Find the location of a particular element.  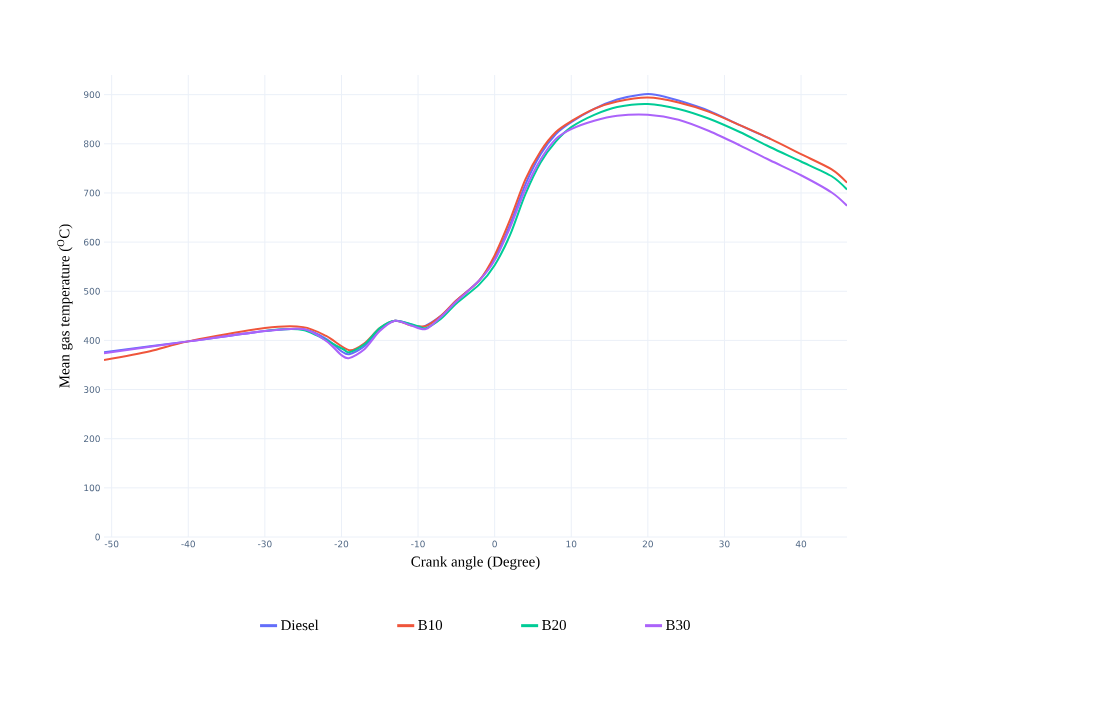

y-tick-label: 400 is located at coordinates (91, 340).